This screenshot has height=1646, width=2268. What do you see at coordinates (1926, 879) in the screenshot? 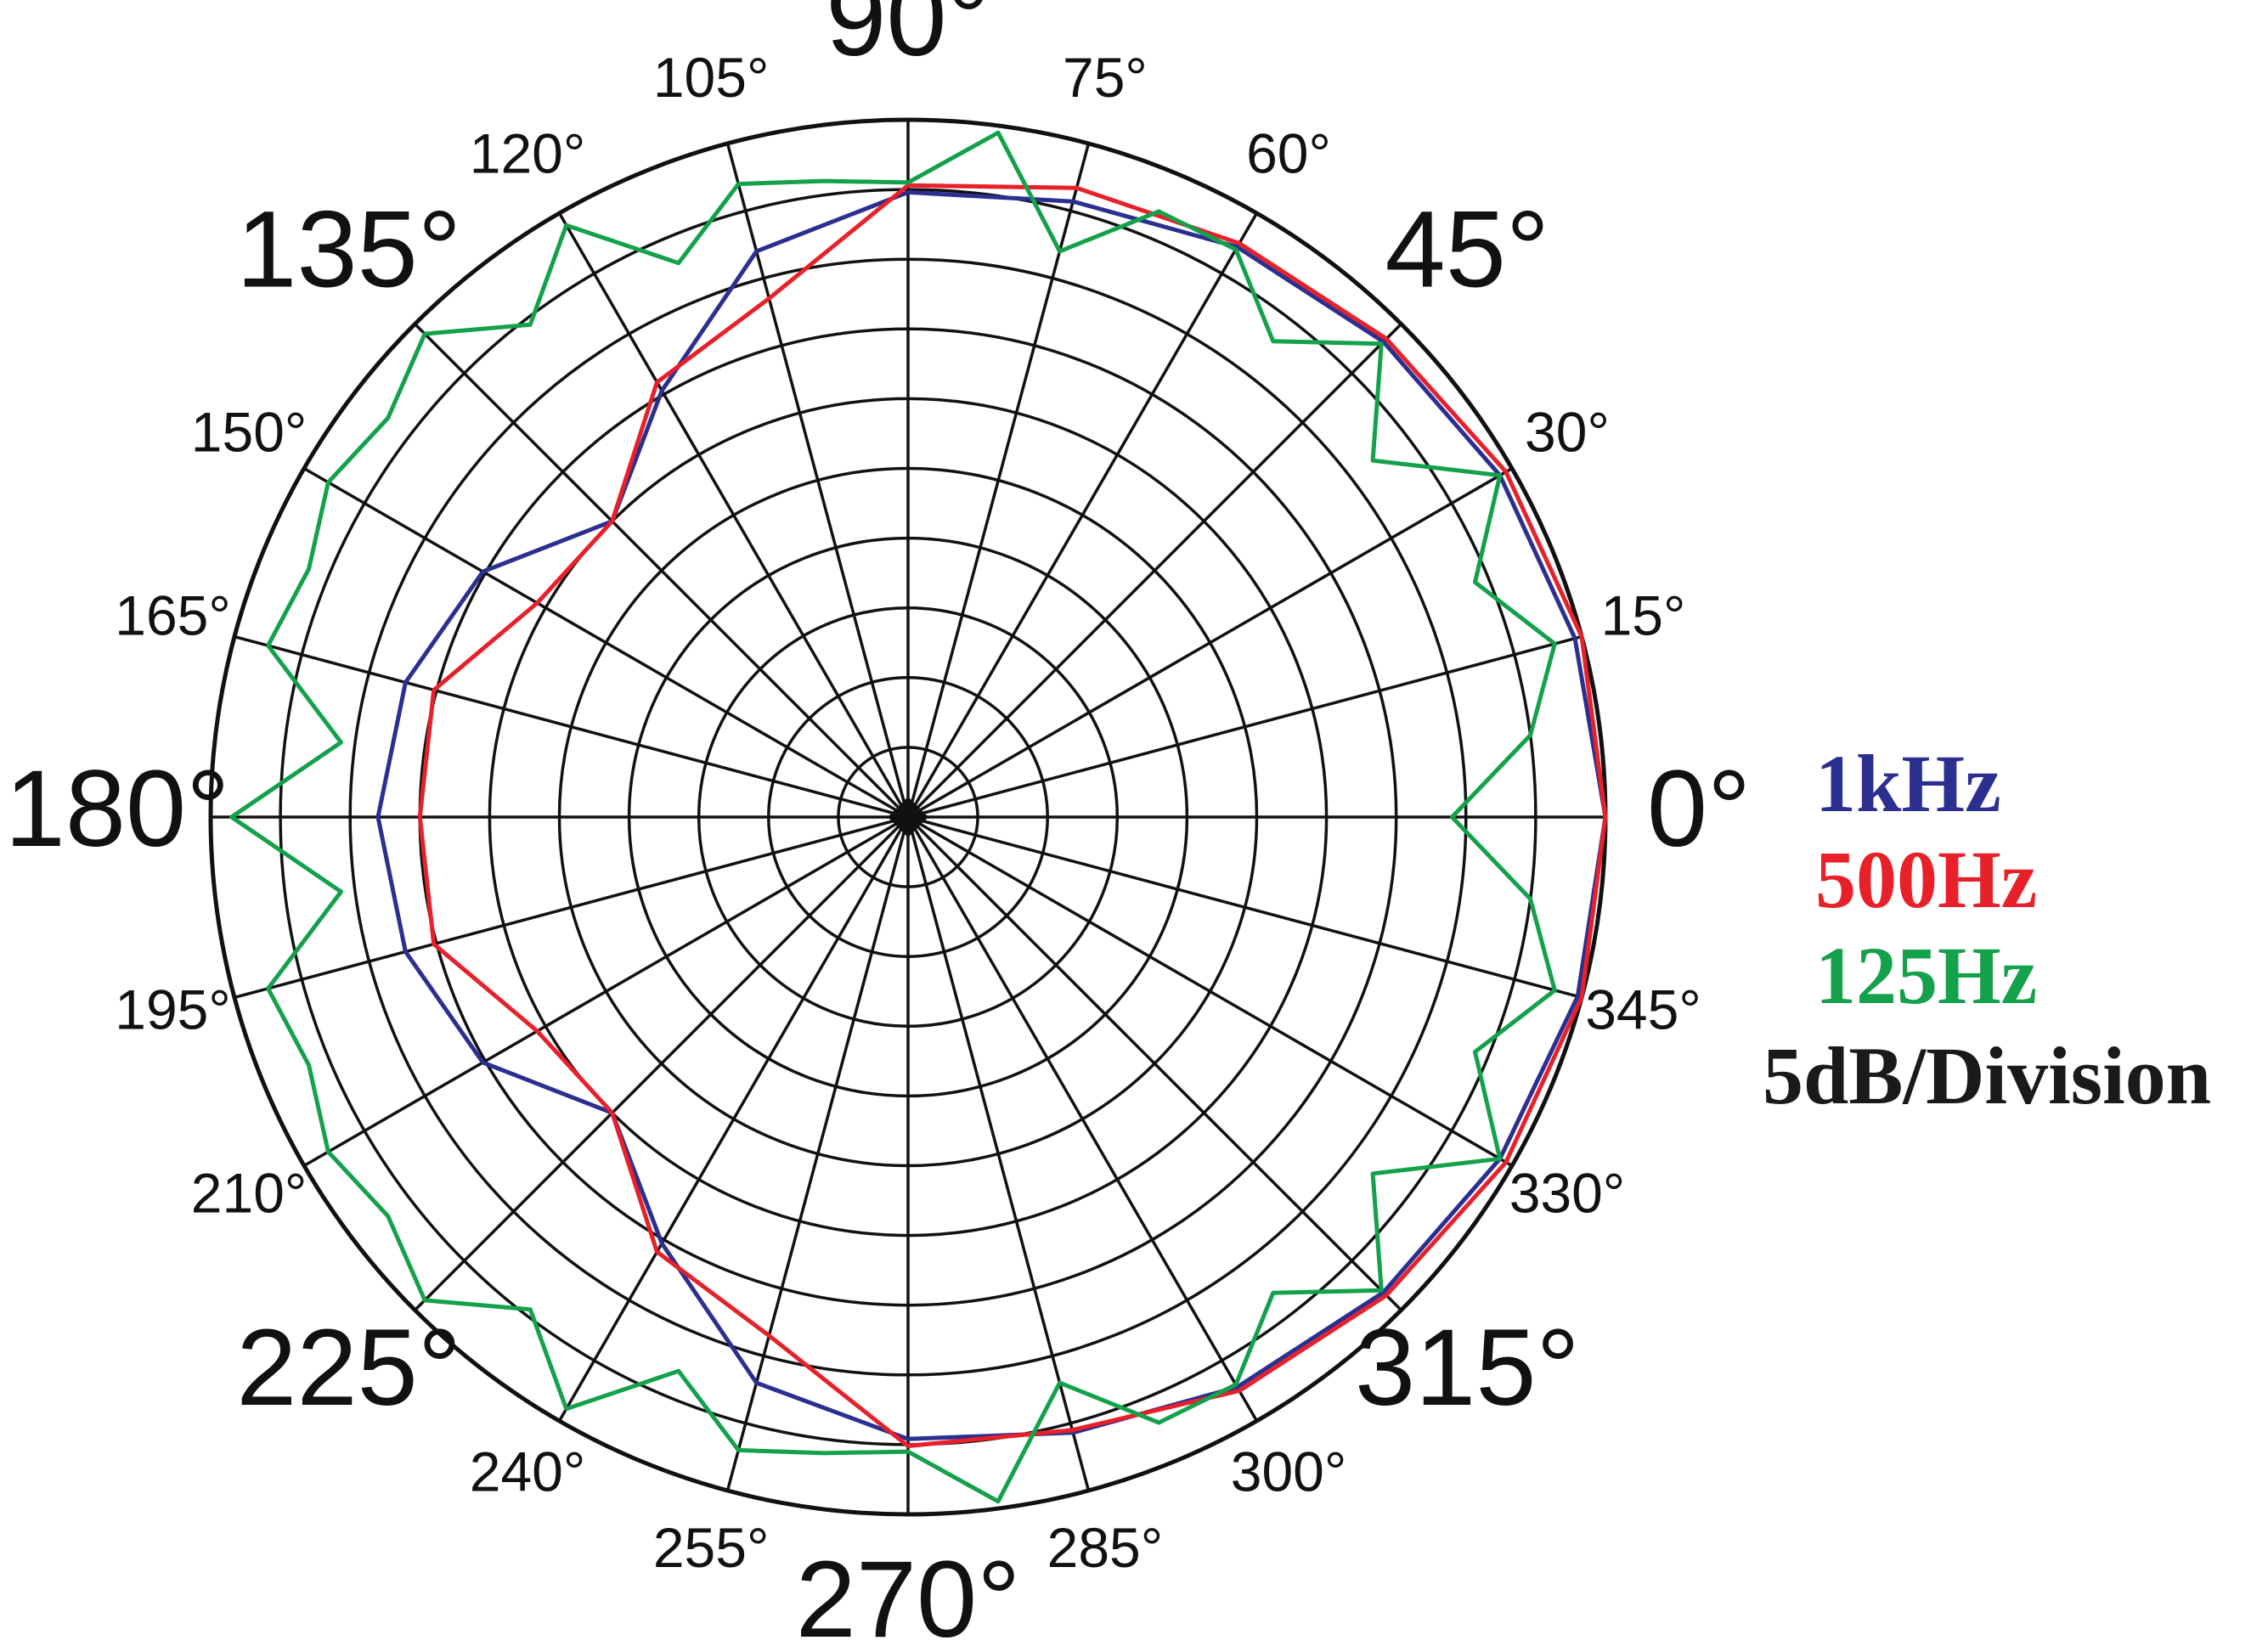
I see `legend-entry: 500Hz` at bounding box center [1926, 879].